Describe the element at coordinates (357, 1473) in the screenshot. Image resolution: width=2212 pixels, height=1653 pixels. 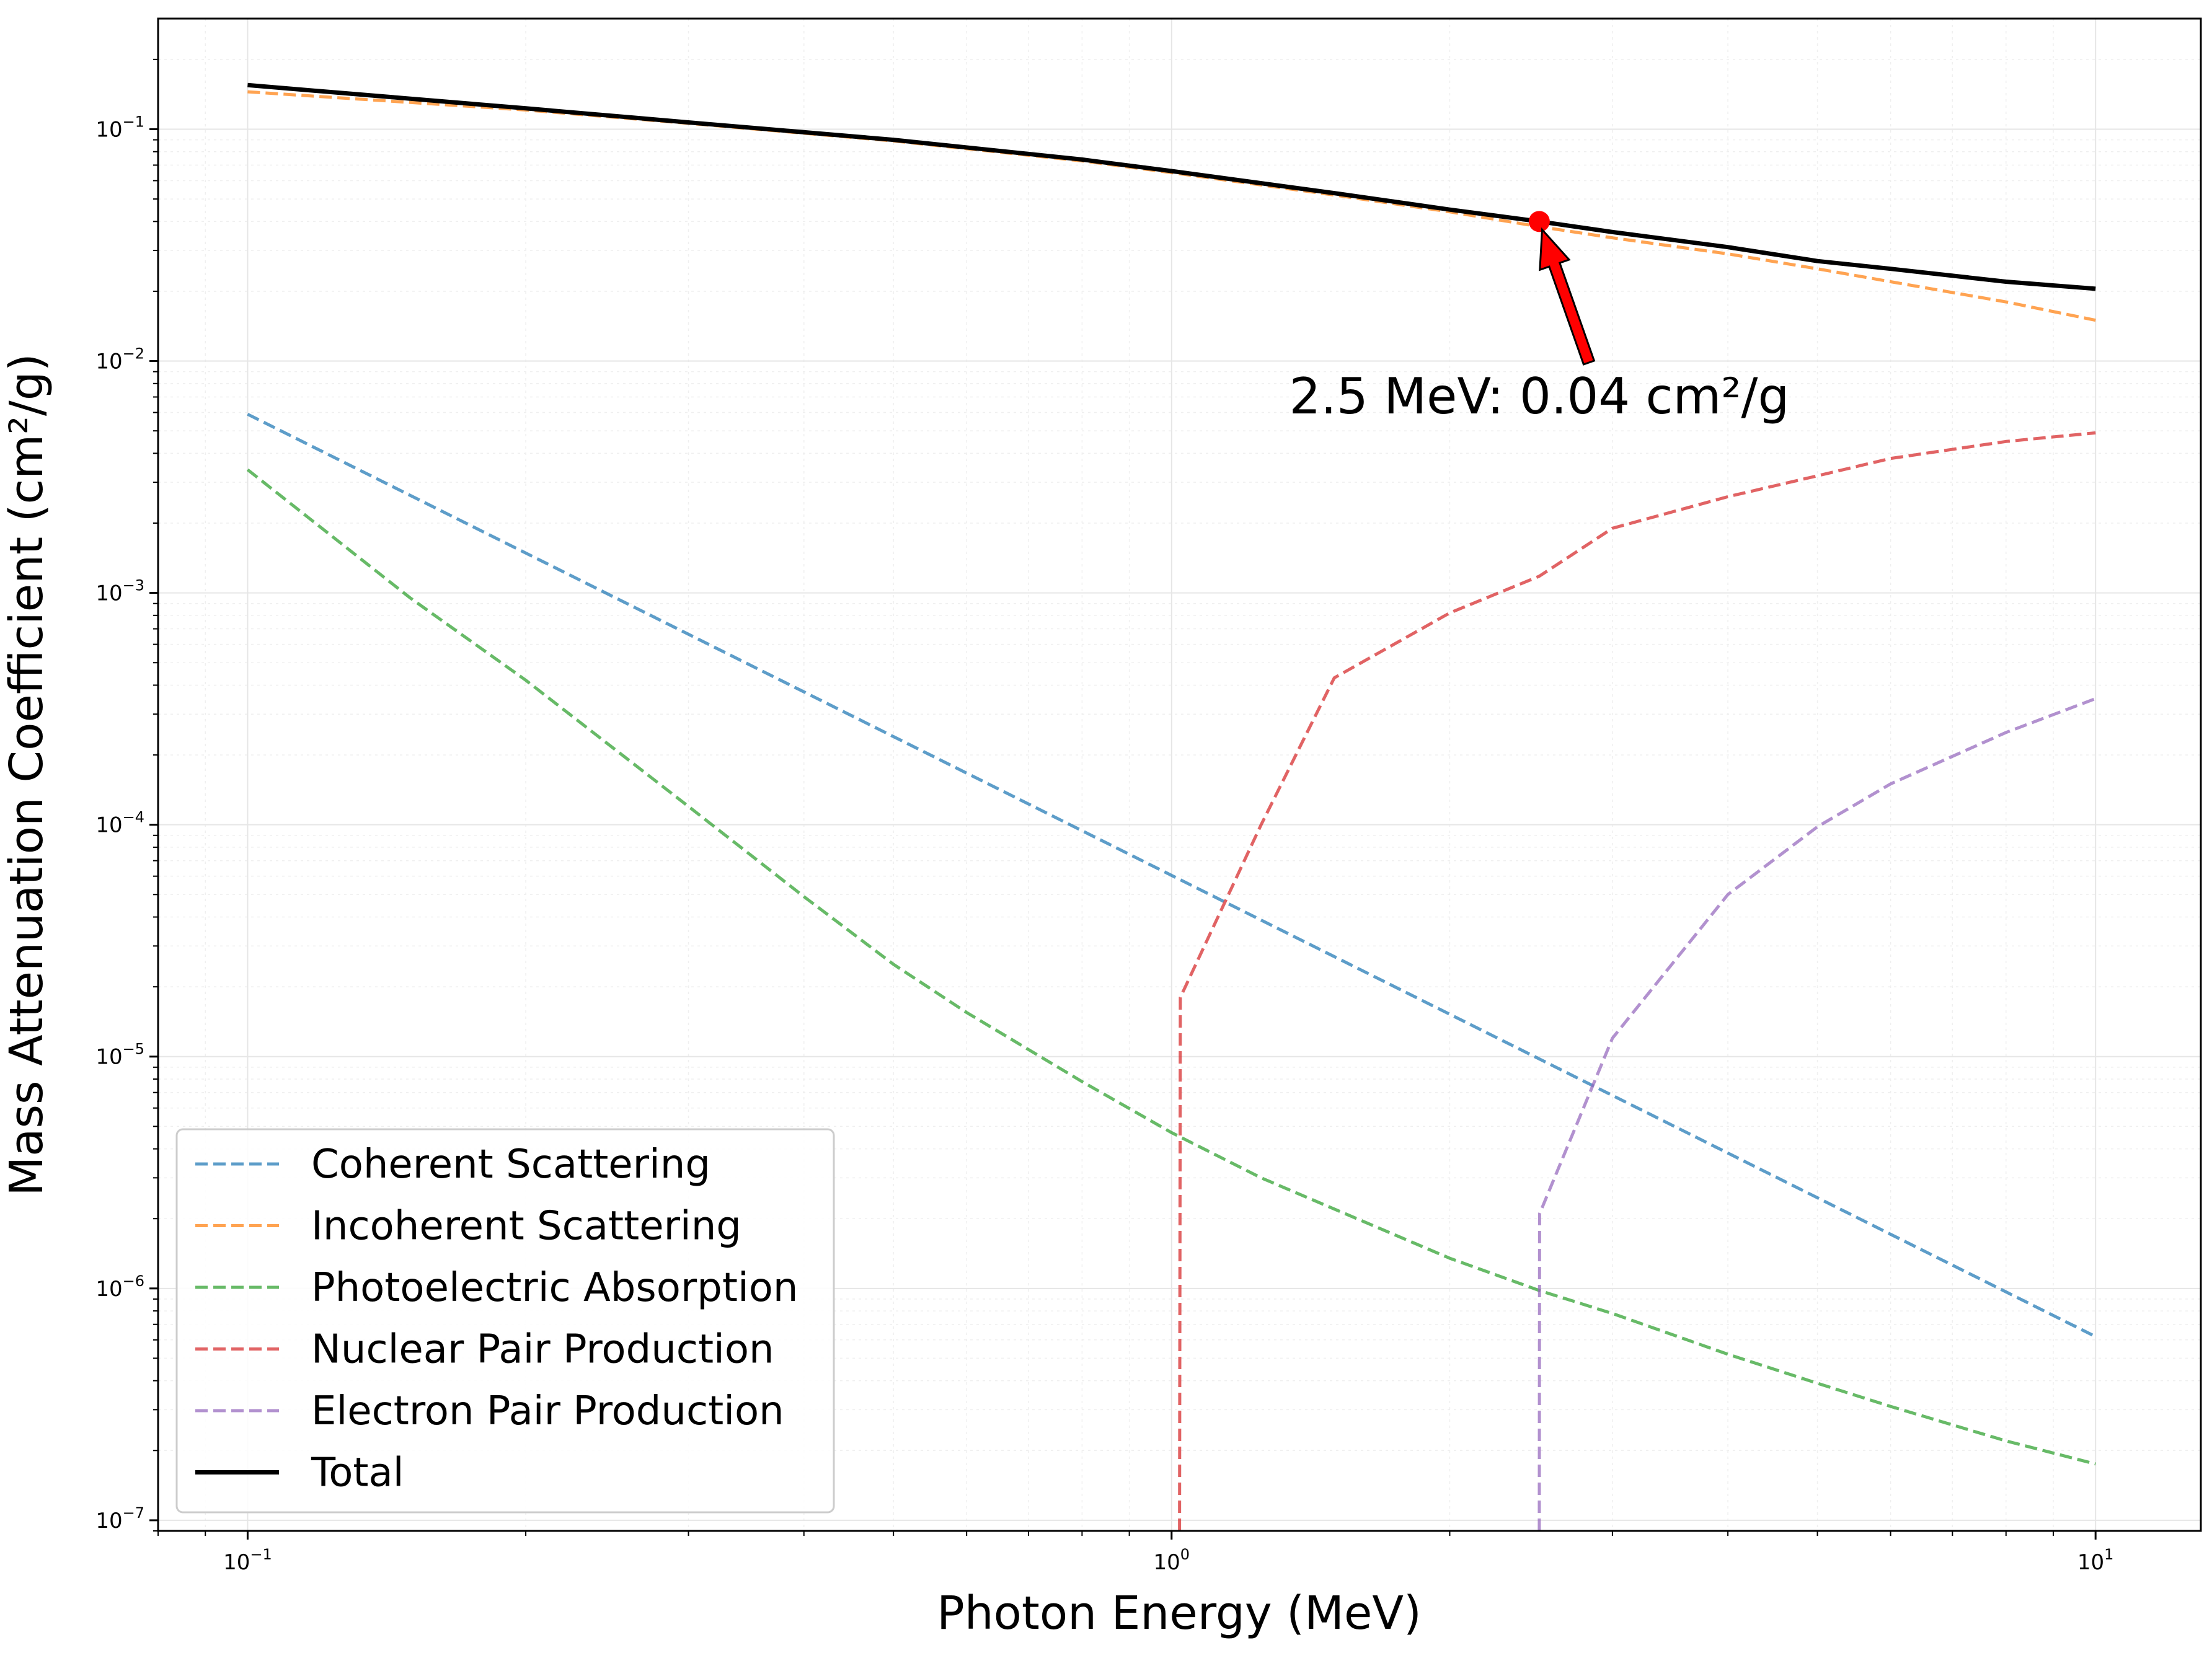
I see `legend-label: Total` at that location.